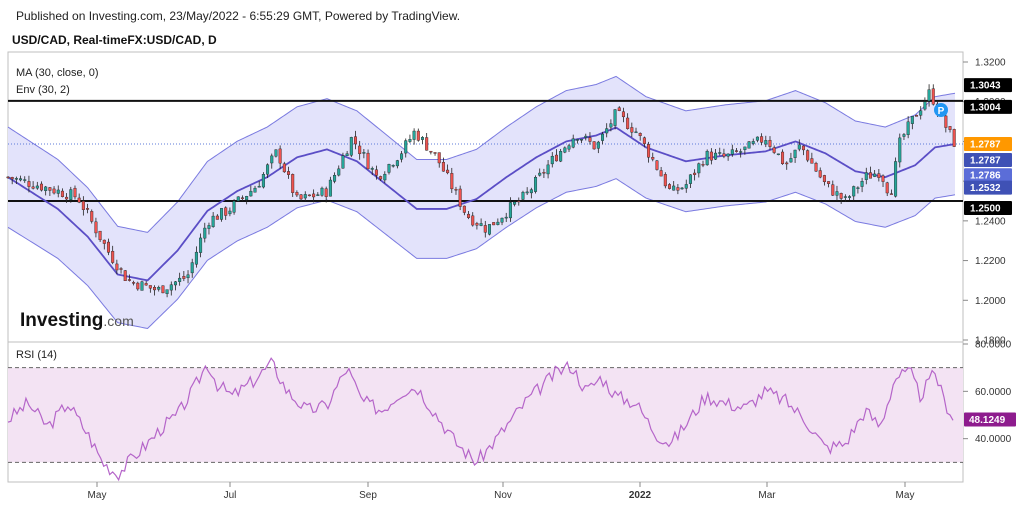 The width and height of the screenshot is (1024, 508). I want to click on pattern-marker-icon, so click(941, 110).